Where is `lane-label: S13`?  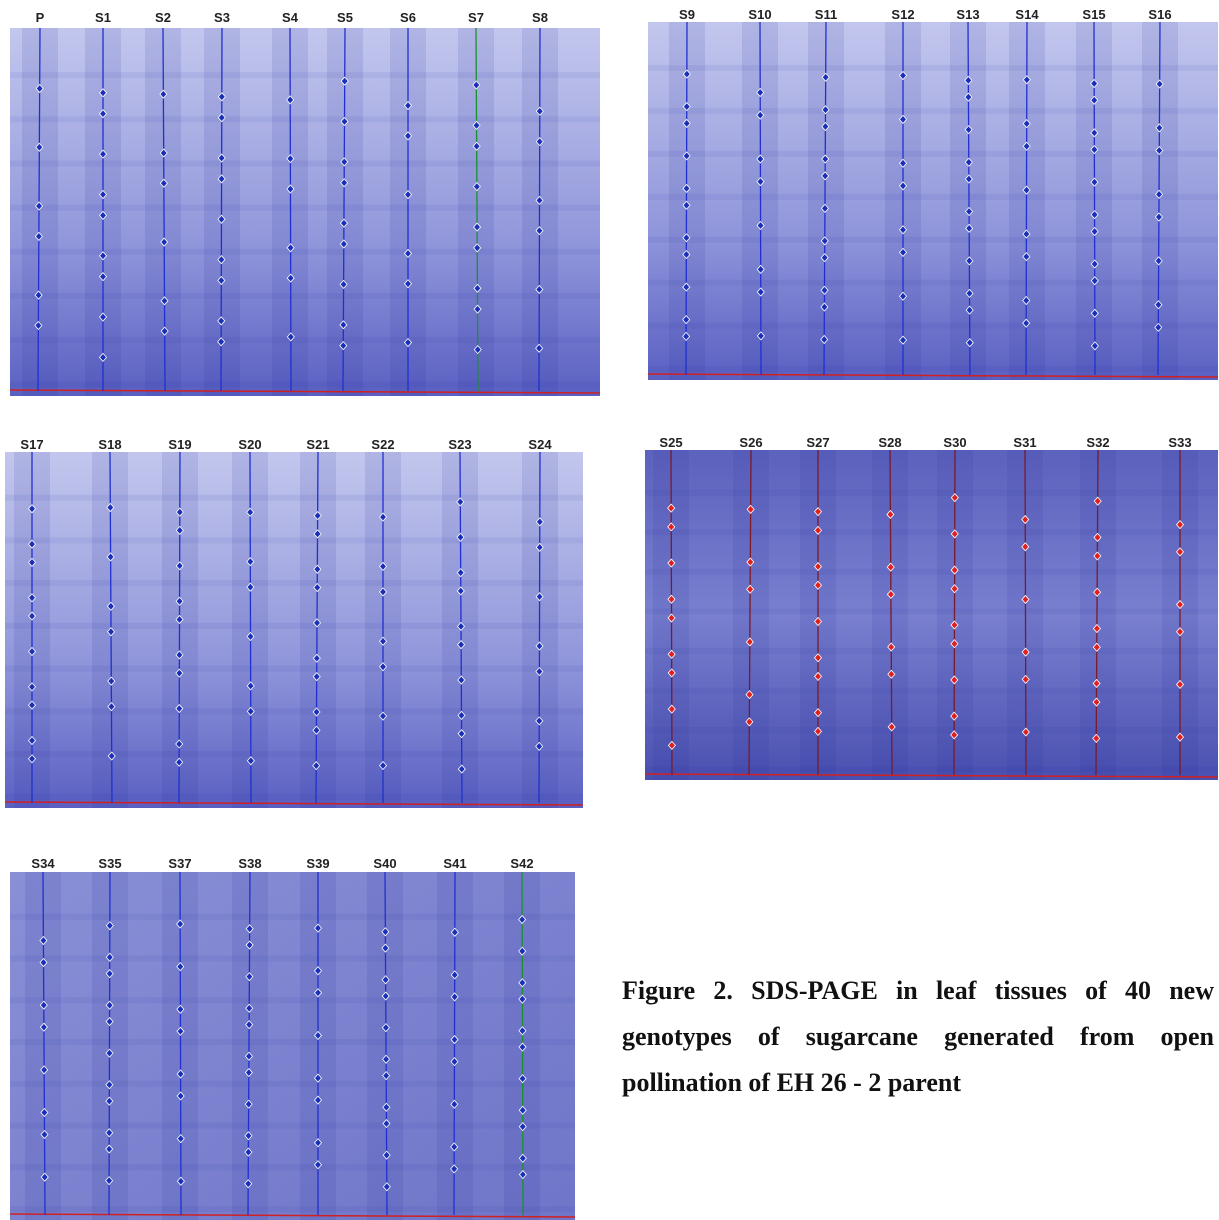 lane-label: S13 is located at coordinates (967, 14).